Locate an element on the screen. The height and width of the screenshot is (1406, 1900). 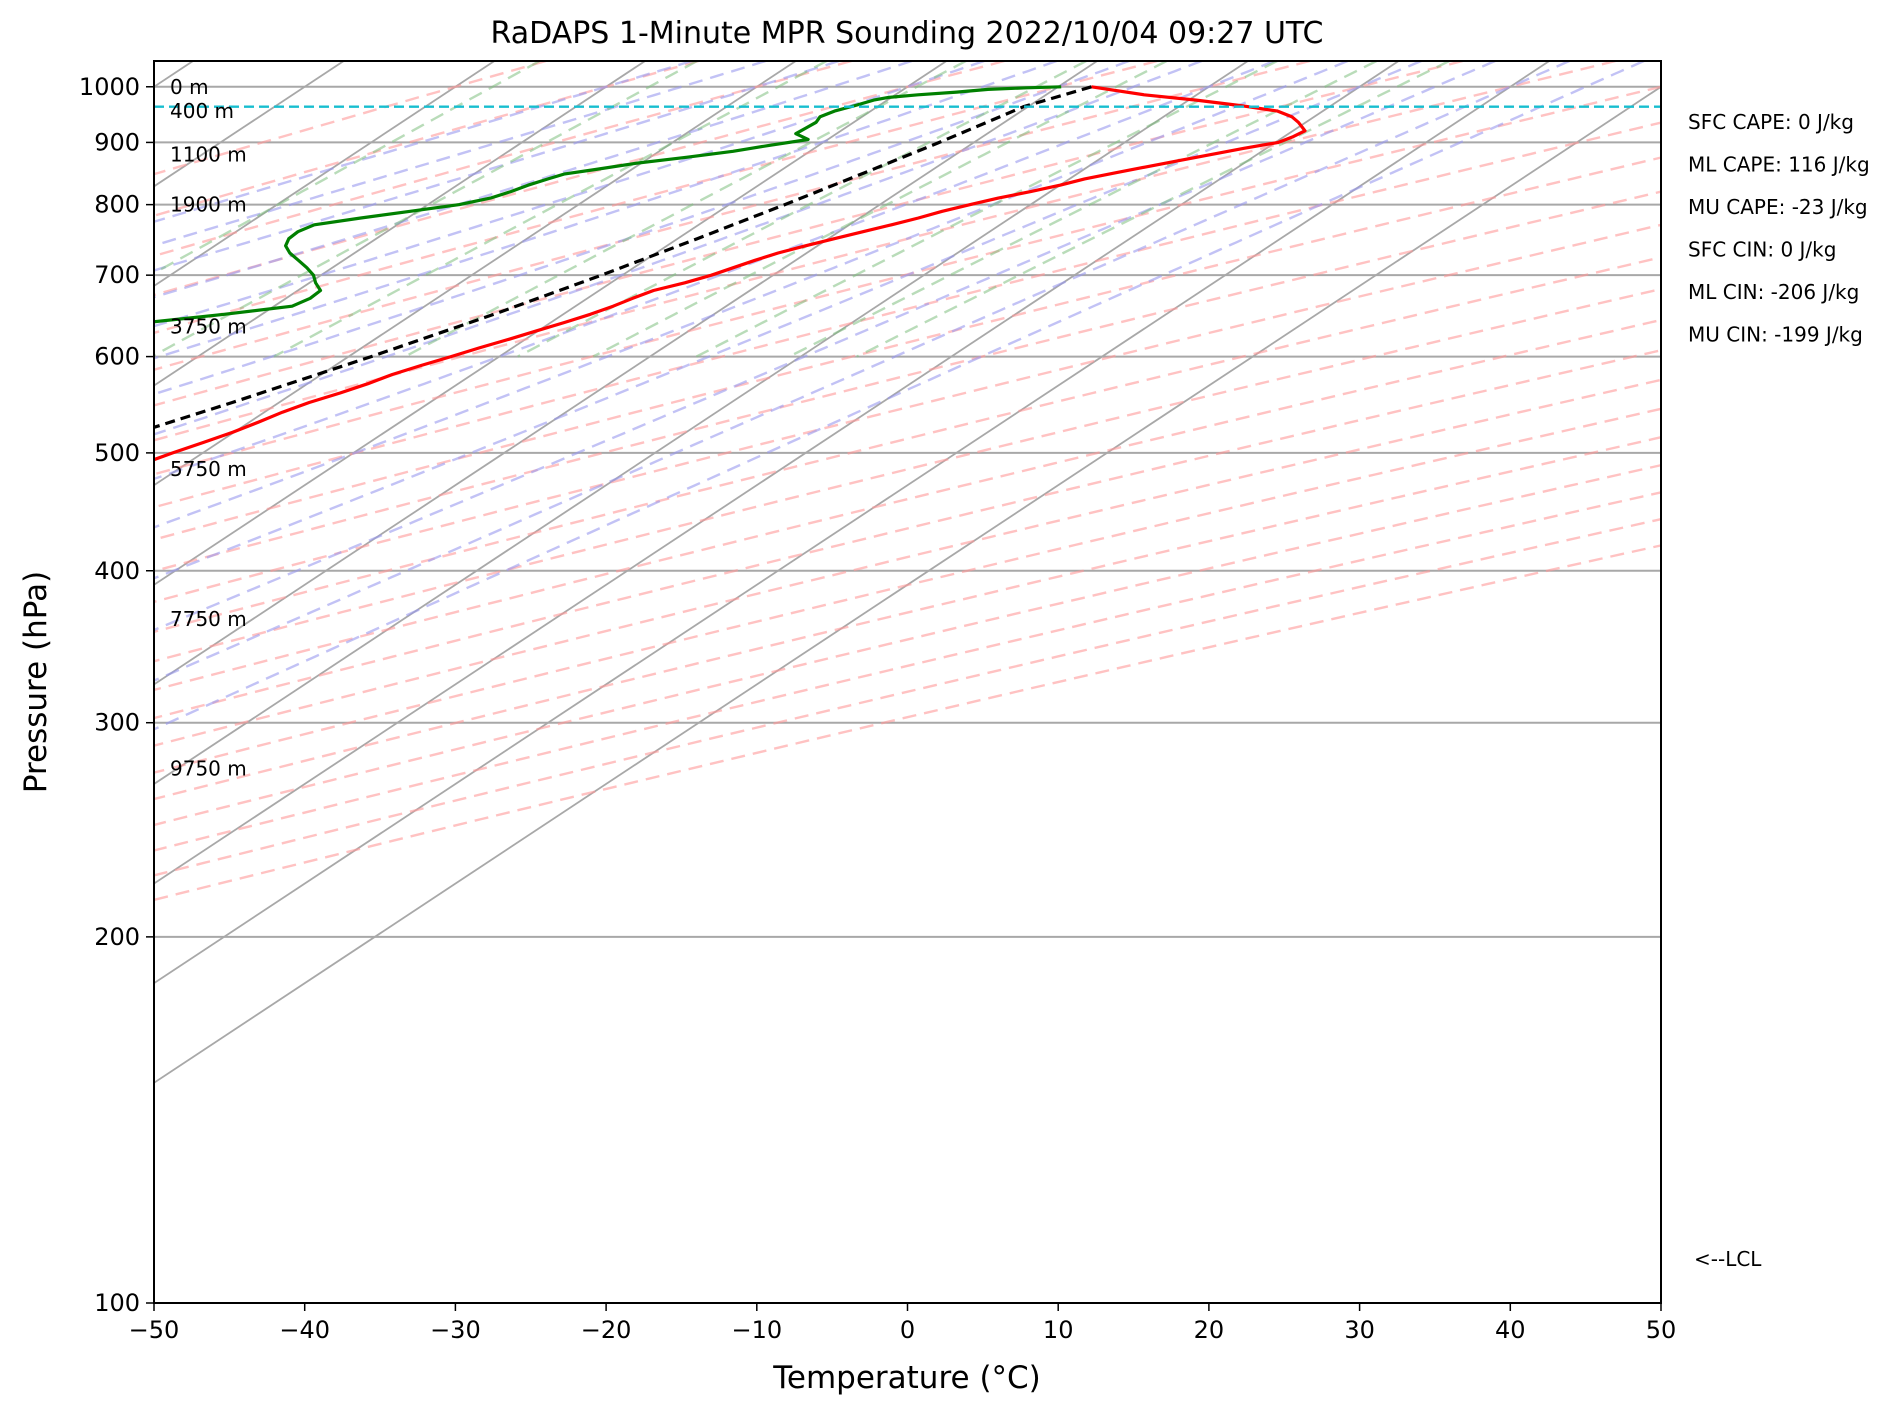
x-tick-label: 30 is located at coordinates (1359, 1330).